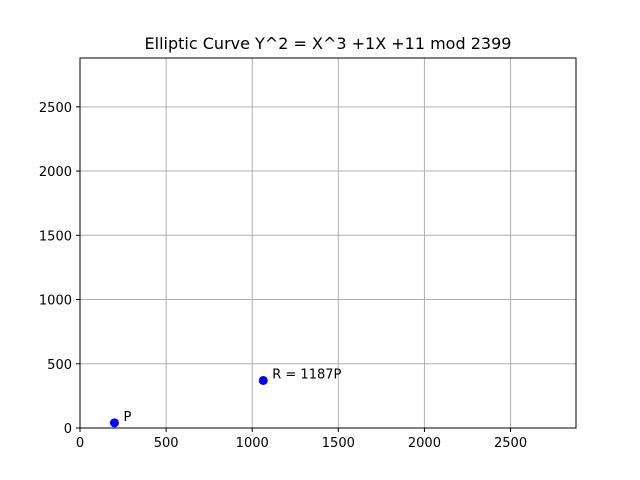 The width and height of the screenshot is (640, 480). What do you see at coordinates (127, 417) in the screenshot?
I see `point-label: P` at bounding box center [127, 417].